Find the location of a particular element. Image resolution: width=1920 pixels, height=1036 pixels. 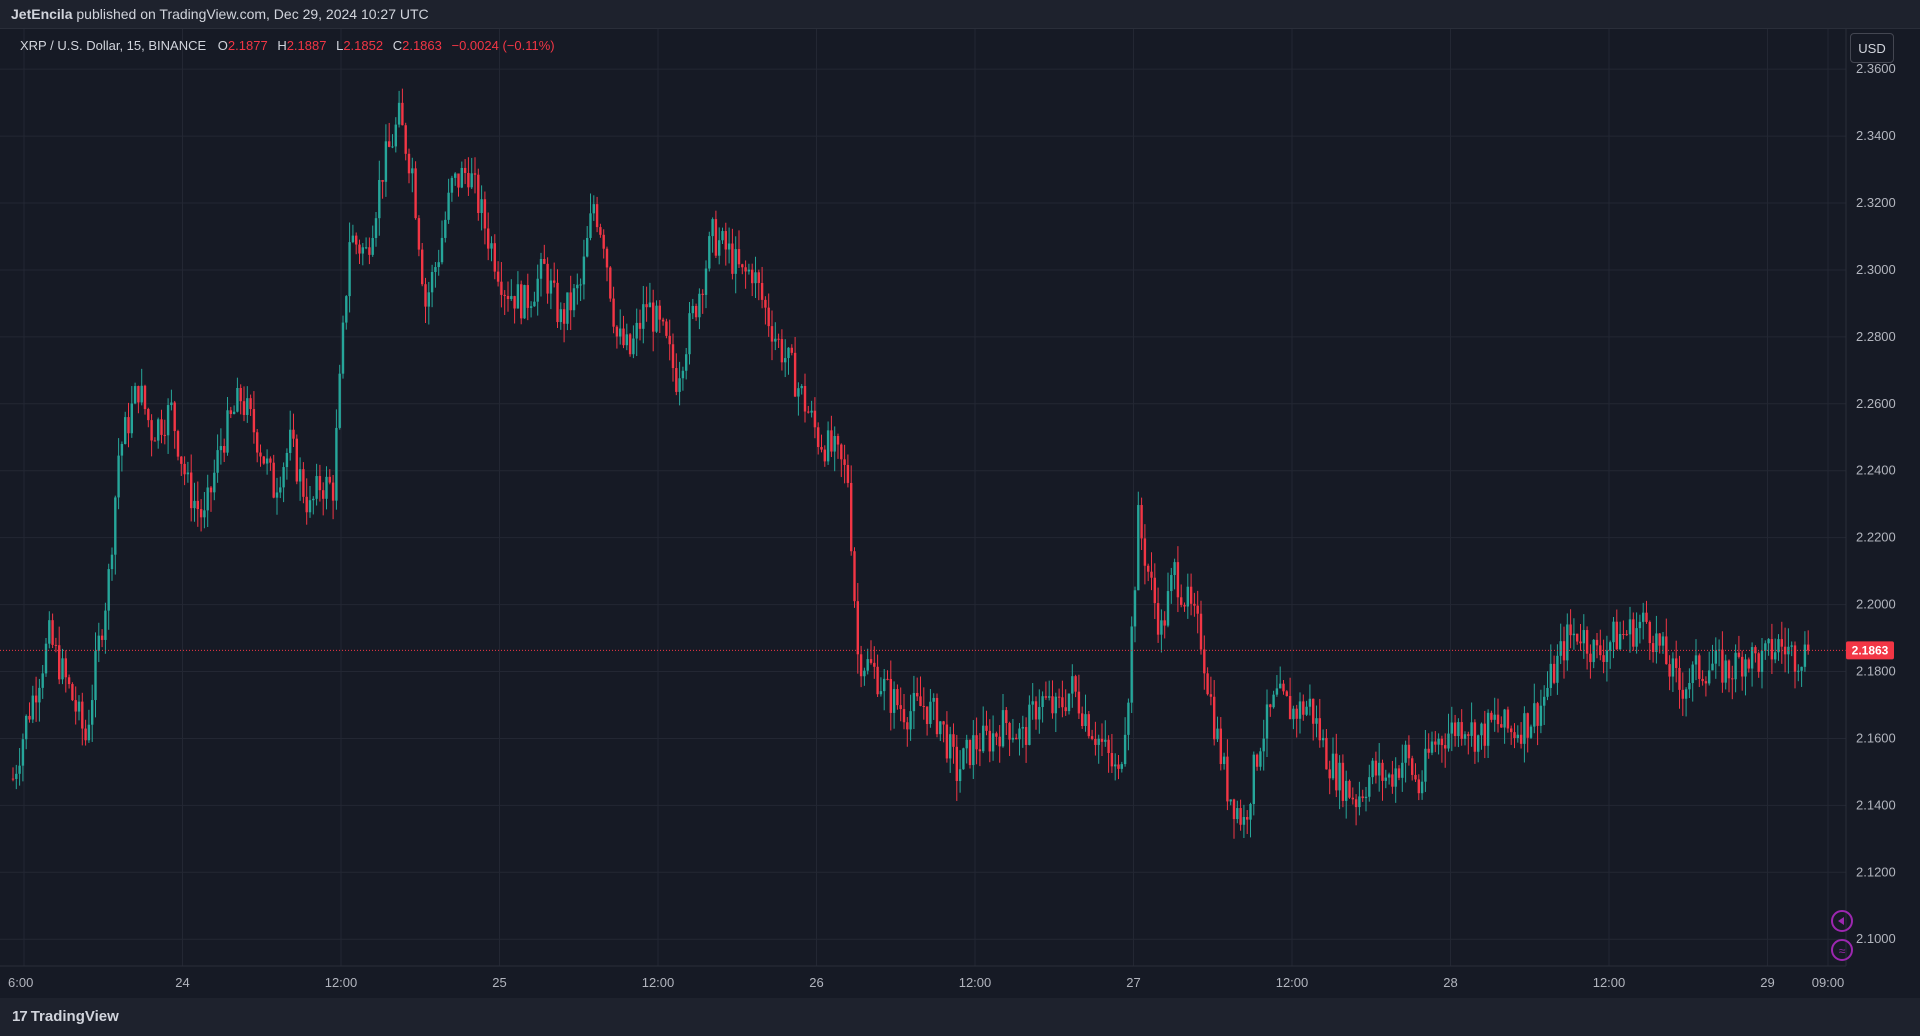

tradingview-logo-icon: 17 TradingView is located at coordinates (65, 1016).